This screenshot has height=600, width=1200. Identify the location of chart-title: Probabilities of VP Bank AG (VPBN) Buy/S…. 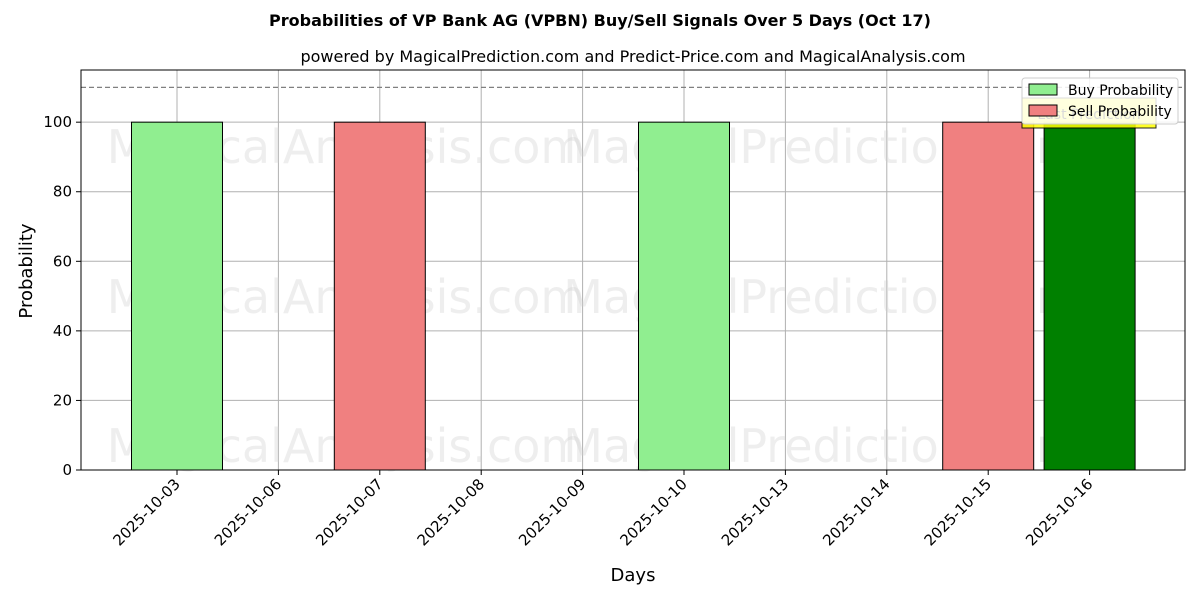
(600, 20).